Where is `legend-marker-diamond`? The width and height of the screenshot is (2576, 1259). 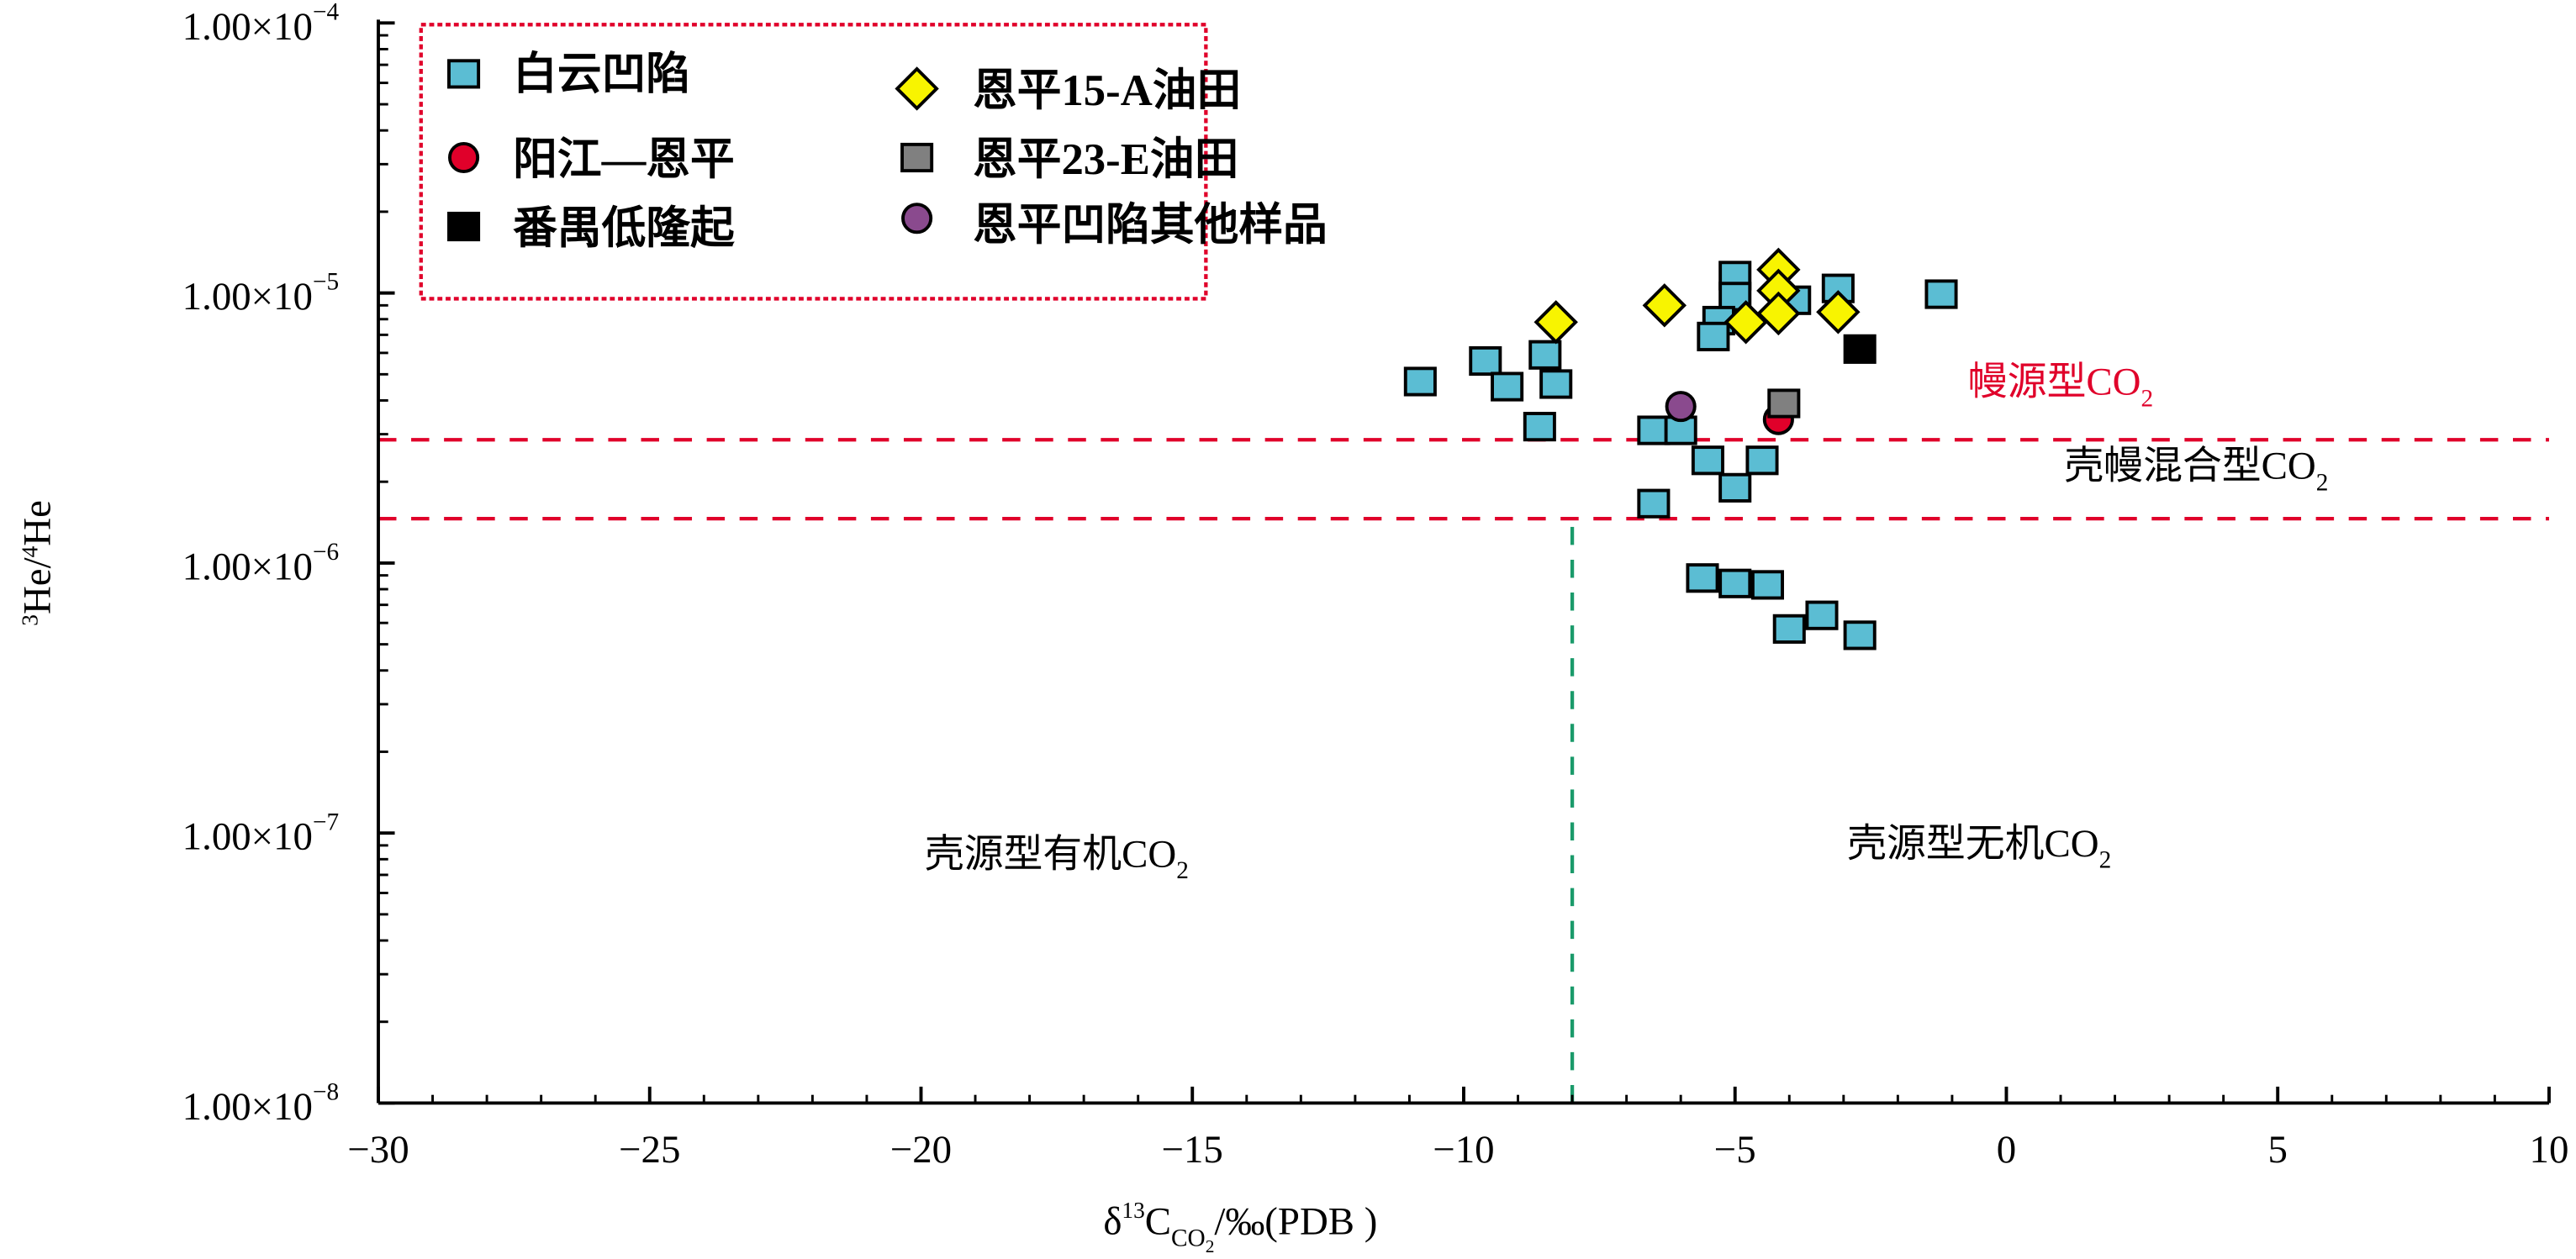
legend-marker-diamond is located at coordinates (917, 88).